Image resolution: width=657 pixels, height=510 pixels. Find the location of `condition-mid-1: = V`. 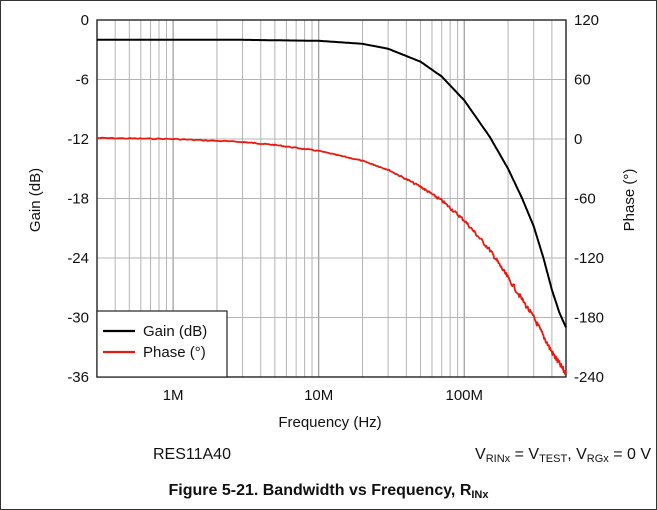

condition-mid-1: = V is located at coordinates (525, 454).